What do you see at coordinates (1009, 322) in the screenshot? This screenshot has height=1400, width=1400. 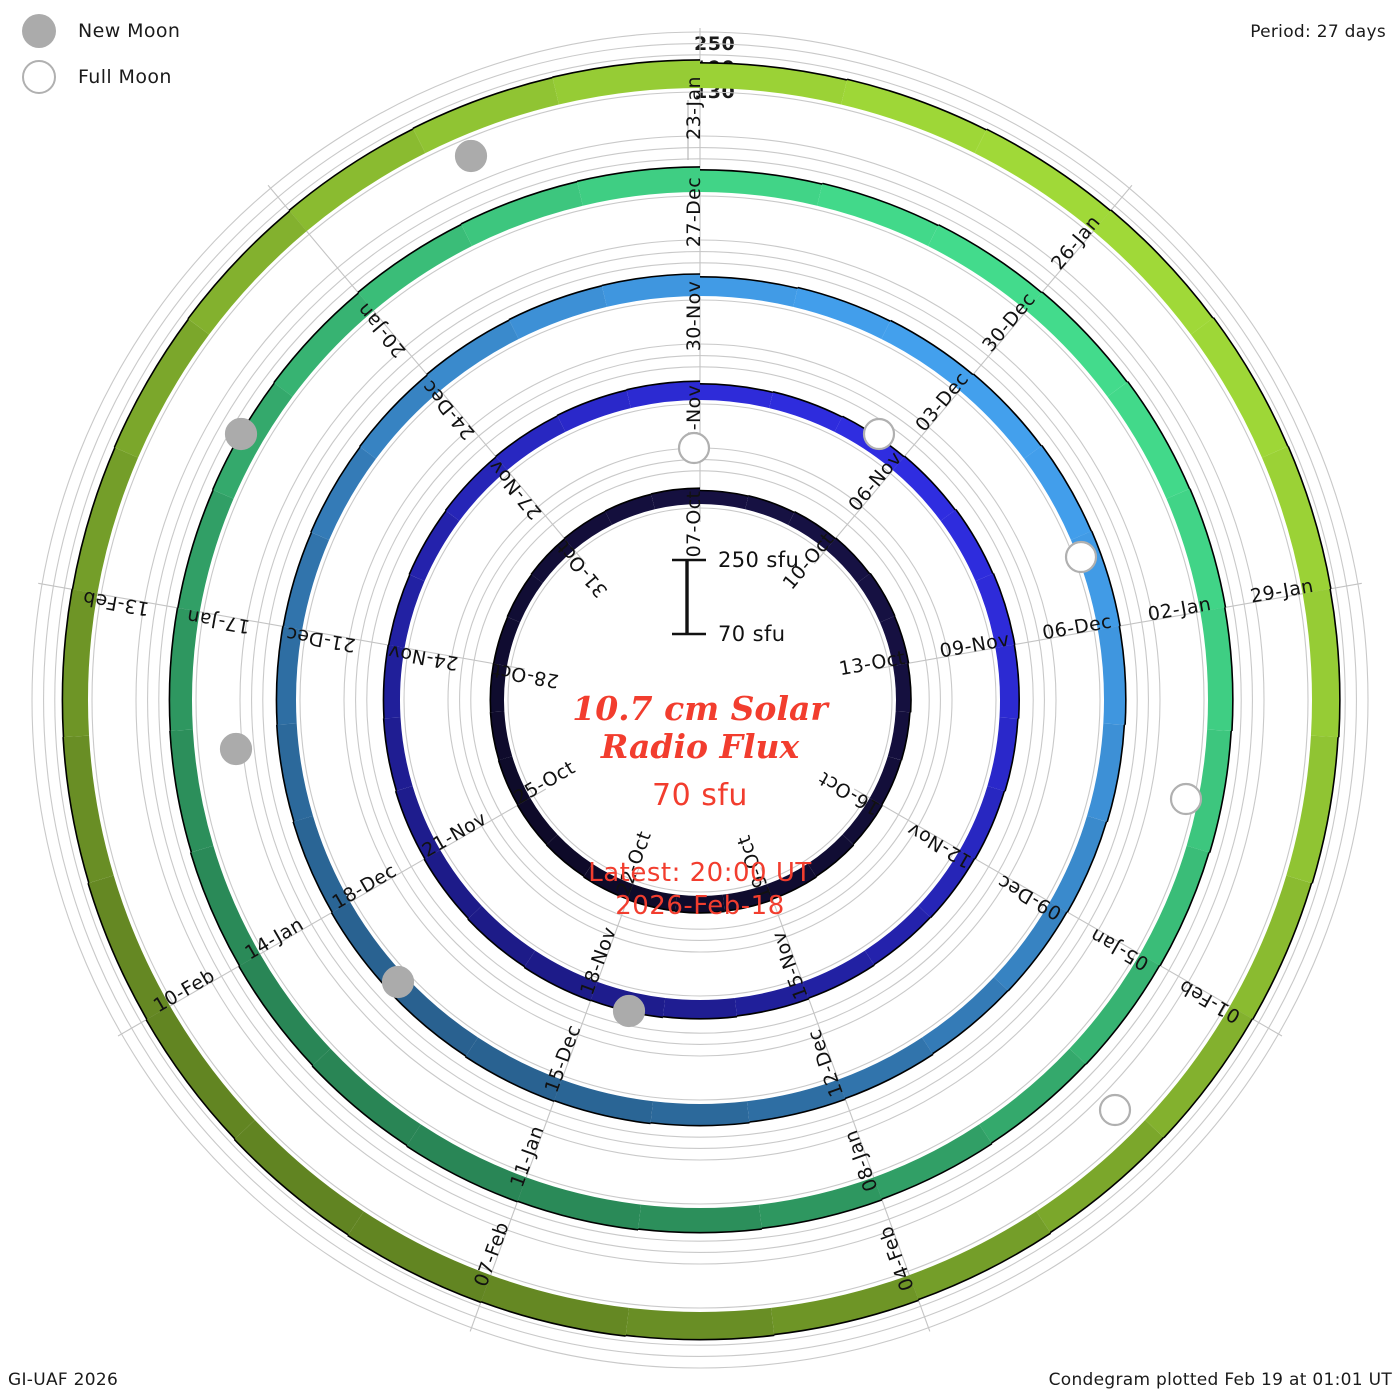 I see `spoke-date-label: 30-Dec` at bounding box center [1009, 322].